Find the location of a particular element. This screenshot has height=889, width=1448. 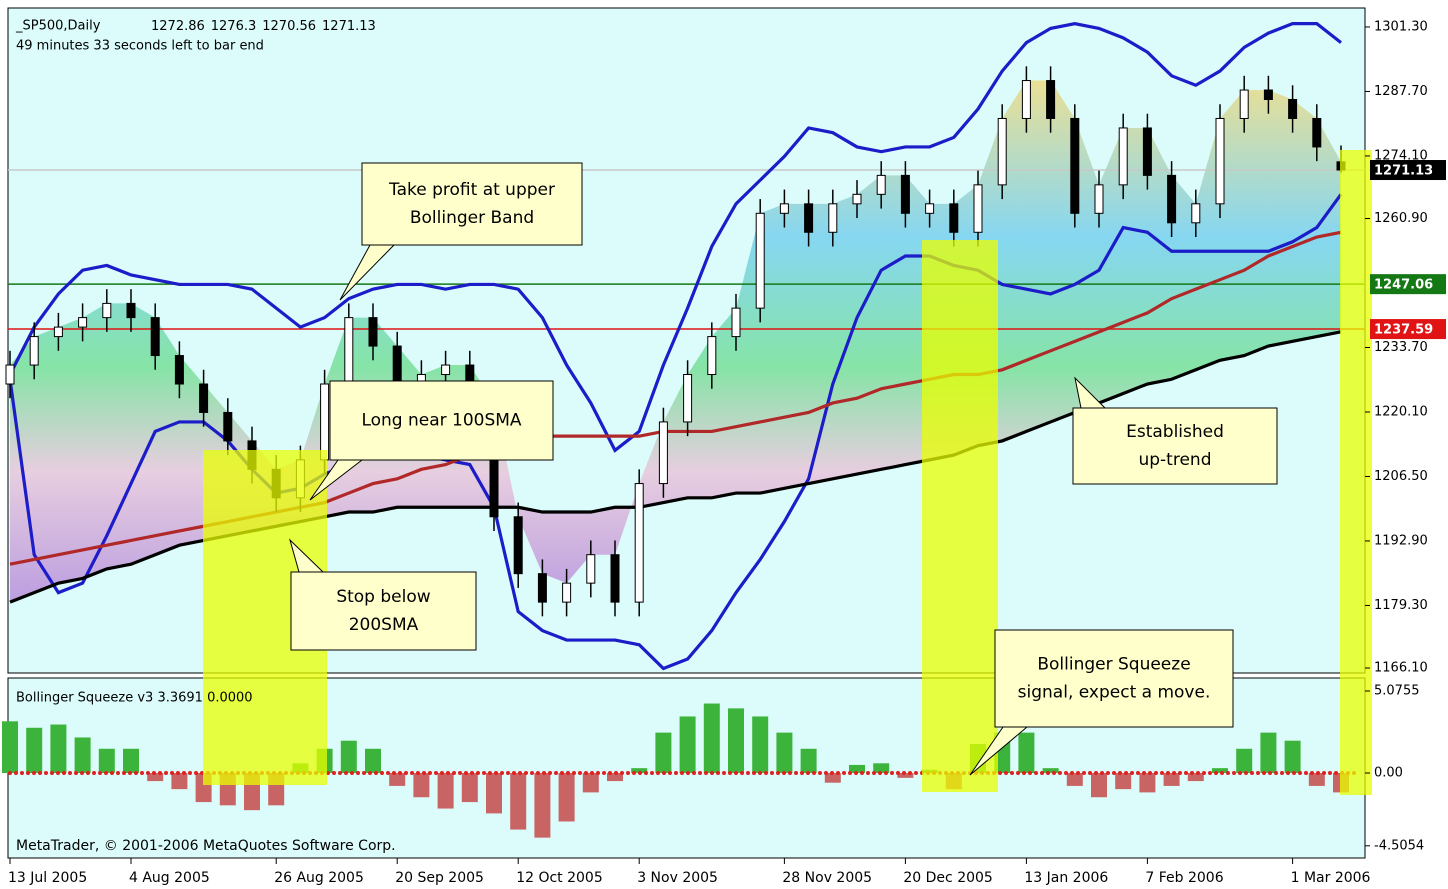

header-timer: 49 minutes 33 seconds left to bar end is located at coordinates (140, 46).